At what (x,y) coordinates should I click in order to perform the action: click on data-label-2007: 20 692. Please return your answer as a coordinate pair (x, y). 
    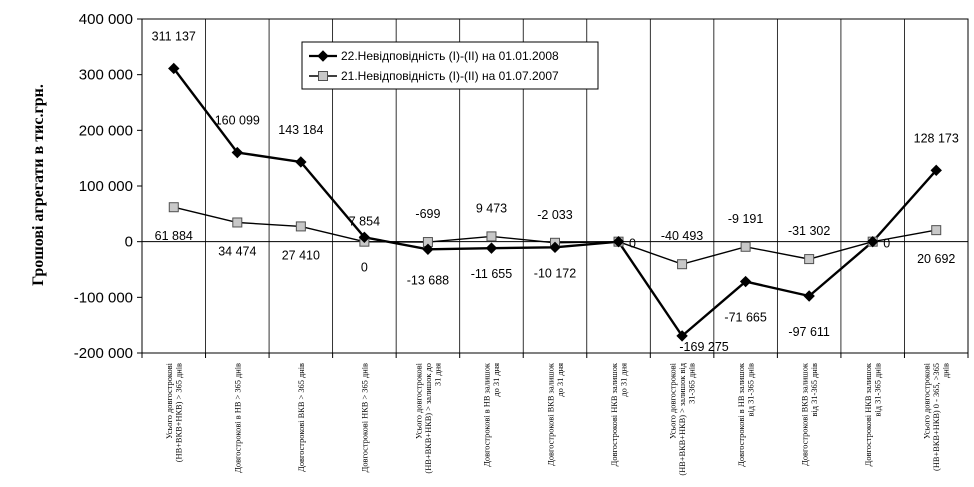
    Looking at the image, I should click on (936, 259).